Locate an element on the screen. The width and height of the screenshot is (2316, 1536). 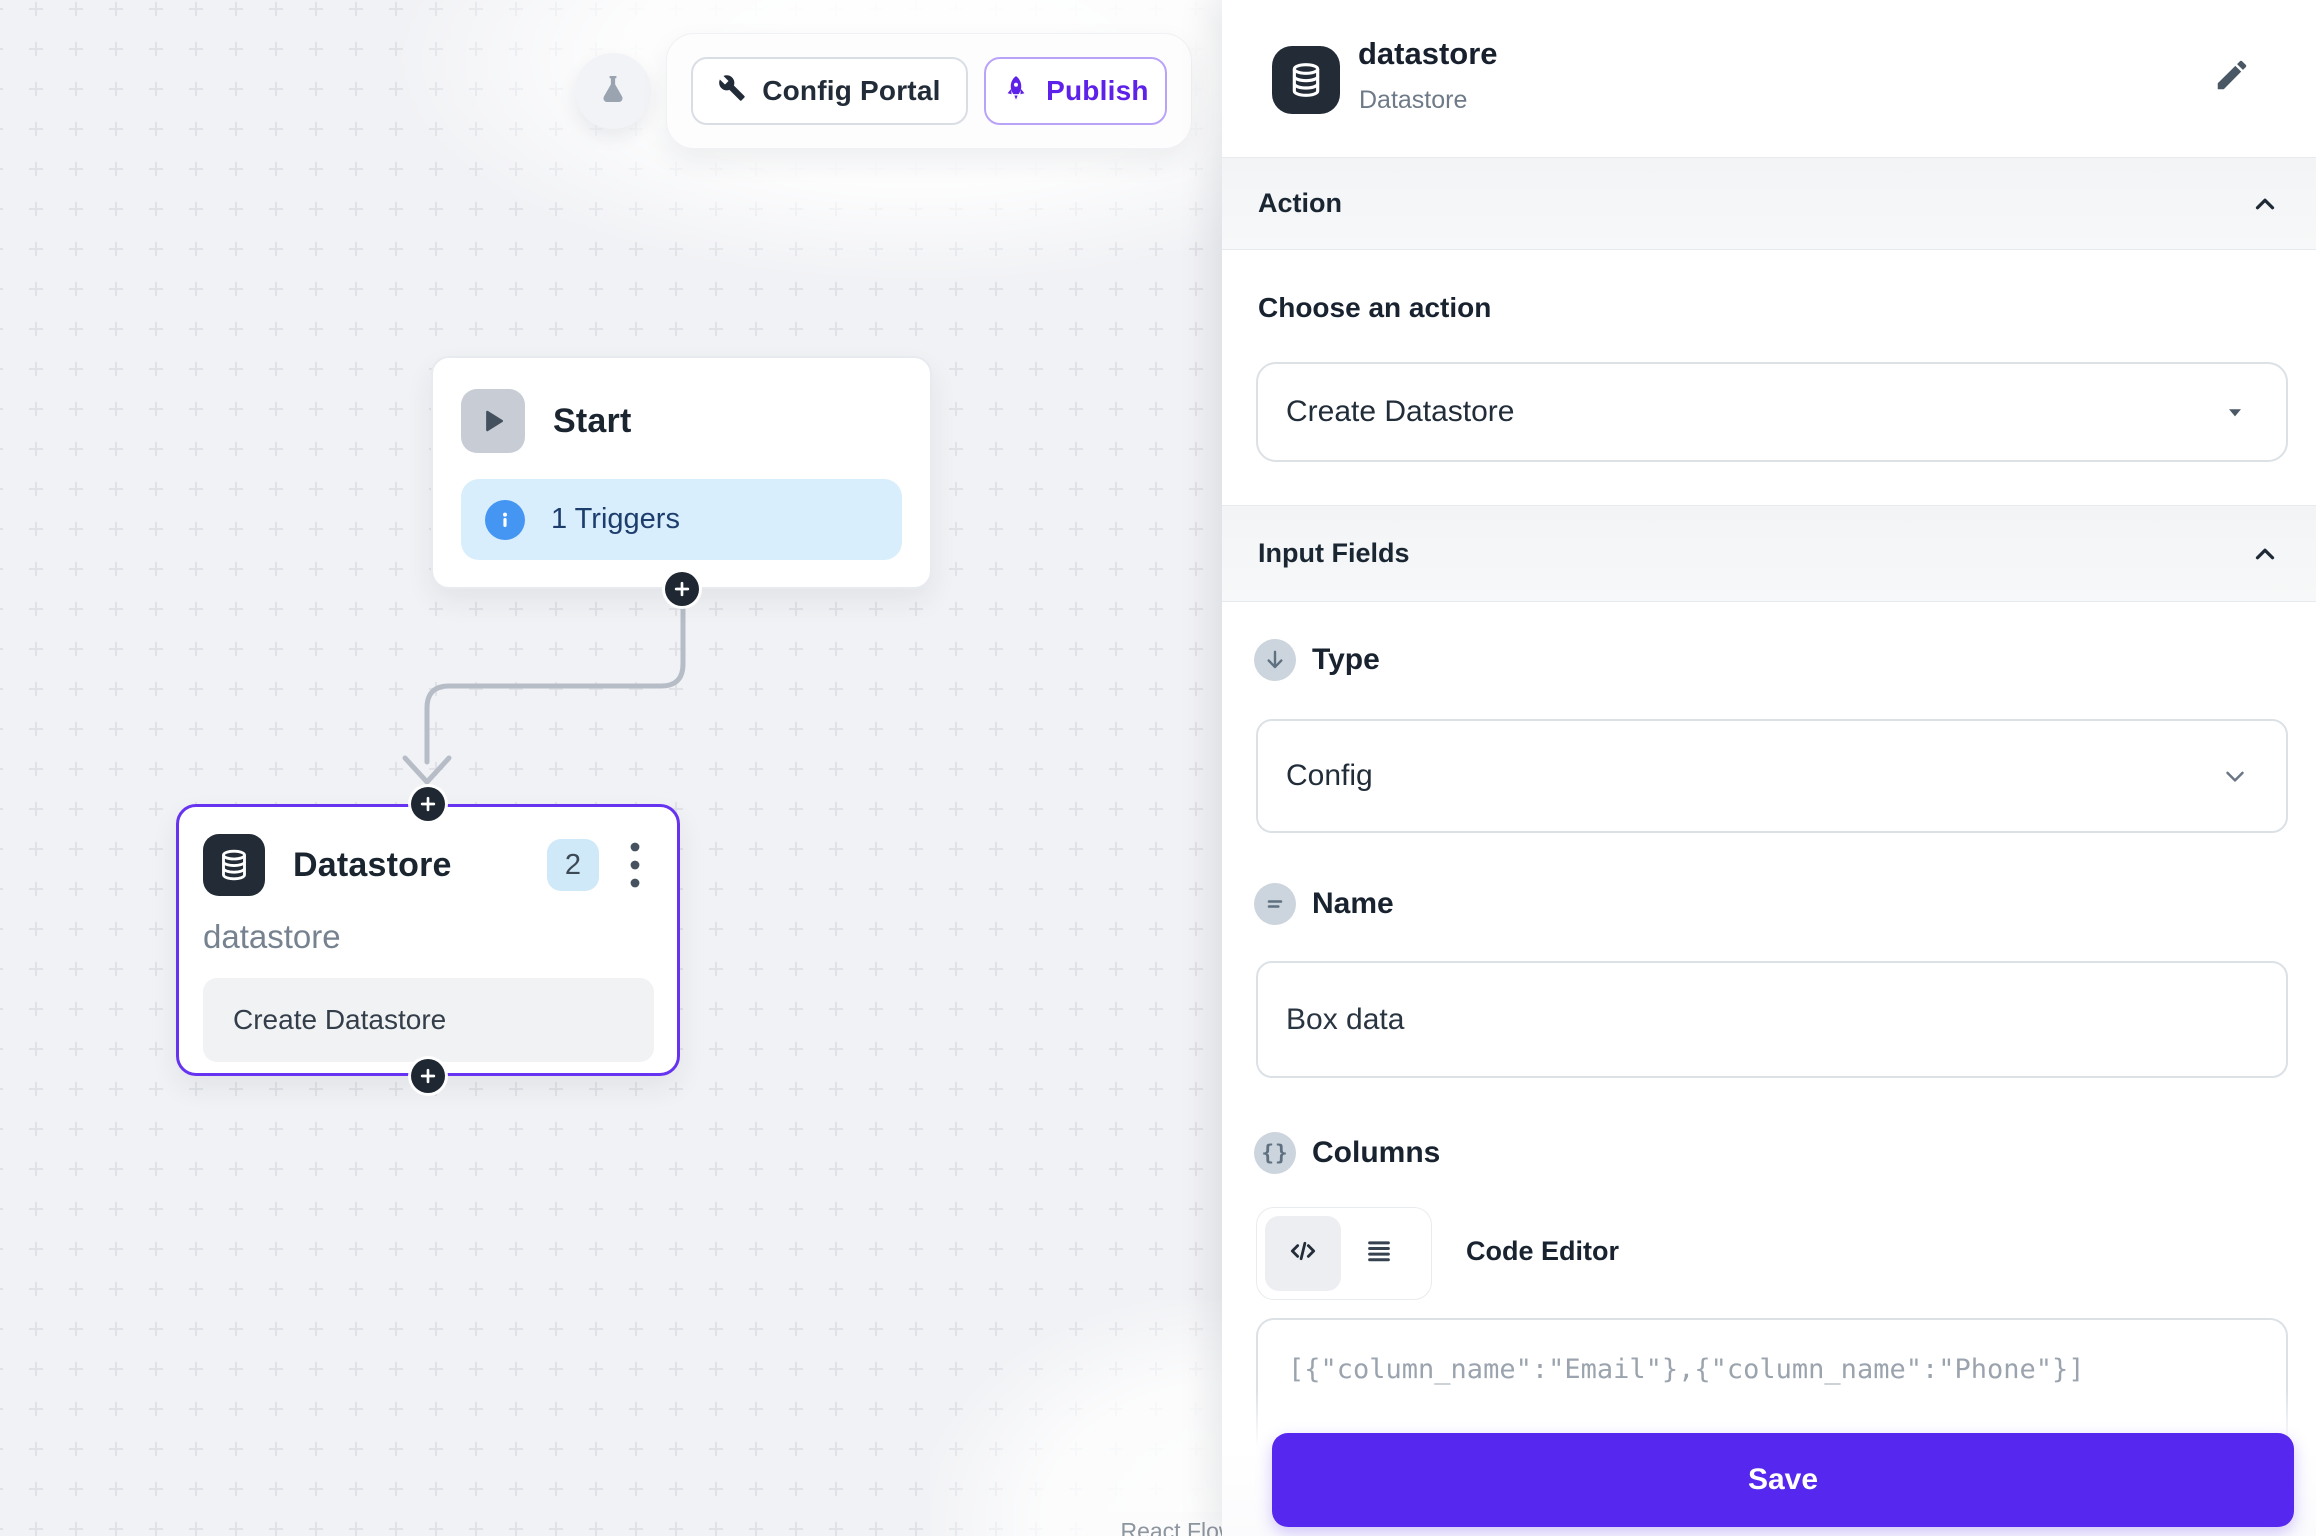
panel-subtitle: Datastore is located at coordinates (1413, 100).